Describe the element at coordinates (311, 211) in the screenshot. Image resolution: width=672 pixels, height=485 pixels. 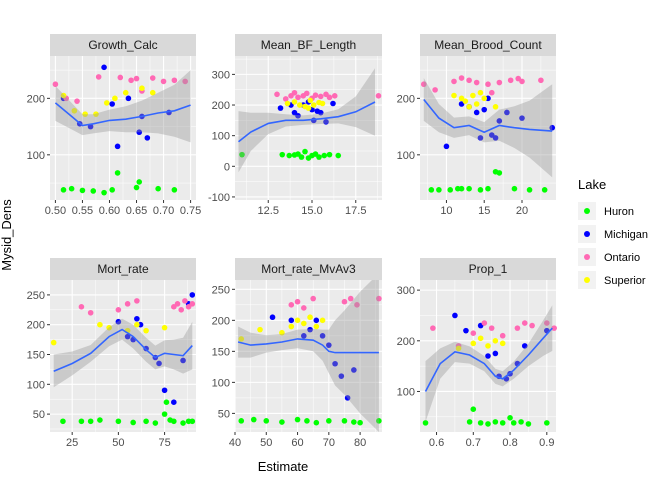
I see `x-tick-label: 15.0` at that location.